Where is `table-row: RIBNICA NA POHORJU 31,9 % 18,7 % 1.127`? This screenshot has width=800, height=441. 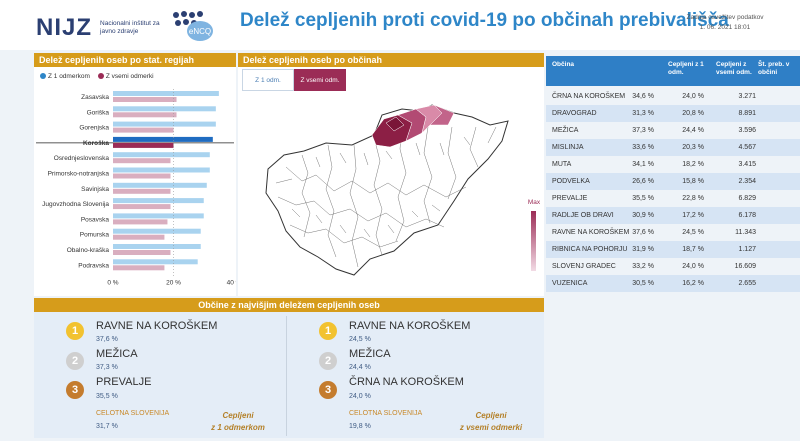 table-row: RIBNICA NA POHORJU 31,9 % 18,7 % 1.127 is located at coordinates (673, 249).